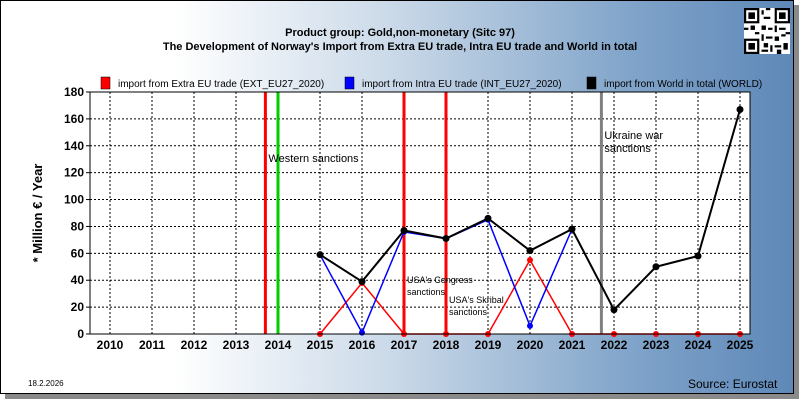  I want to click on annotation-label: USA's Congress sanctions, so click(440, 286).